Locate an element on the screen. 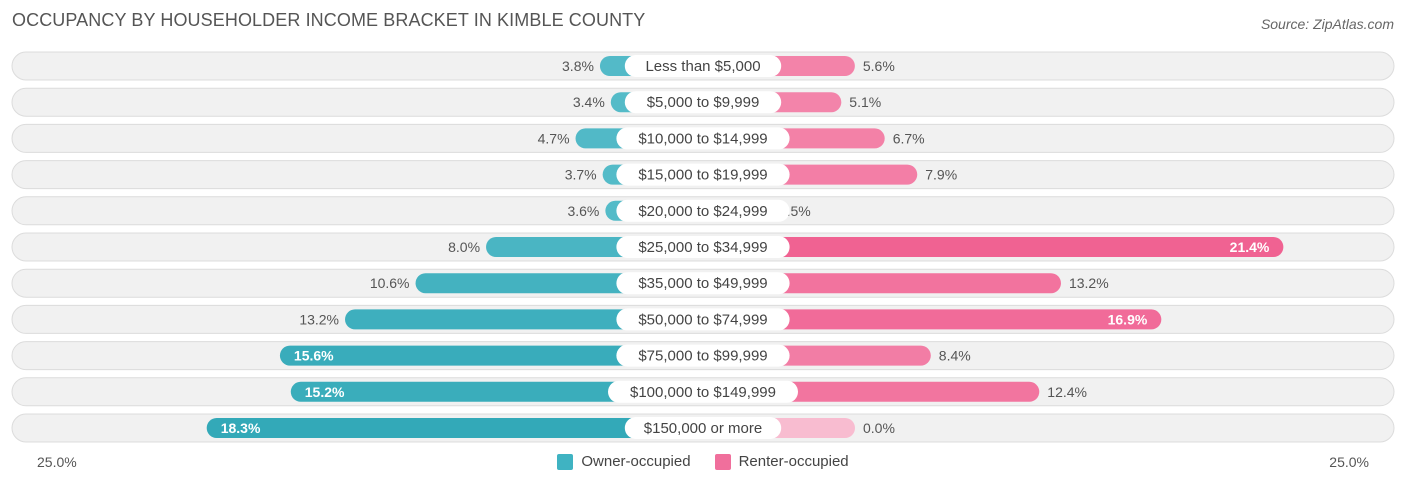 The height and width of the screenshot is (487, 1406). owner-value-label: 4.7% is located at coordinates (554, 138).